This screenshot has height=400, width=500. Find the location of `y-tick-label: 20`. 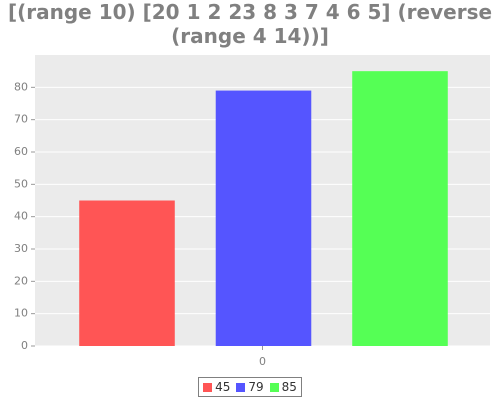

y-tick-label: 20 is located at coordinates (21, 280).